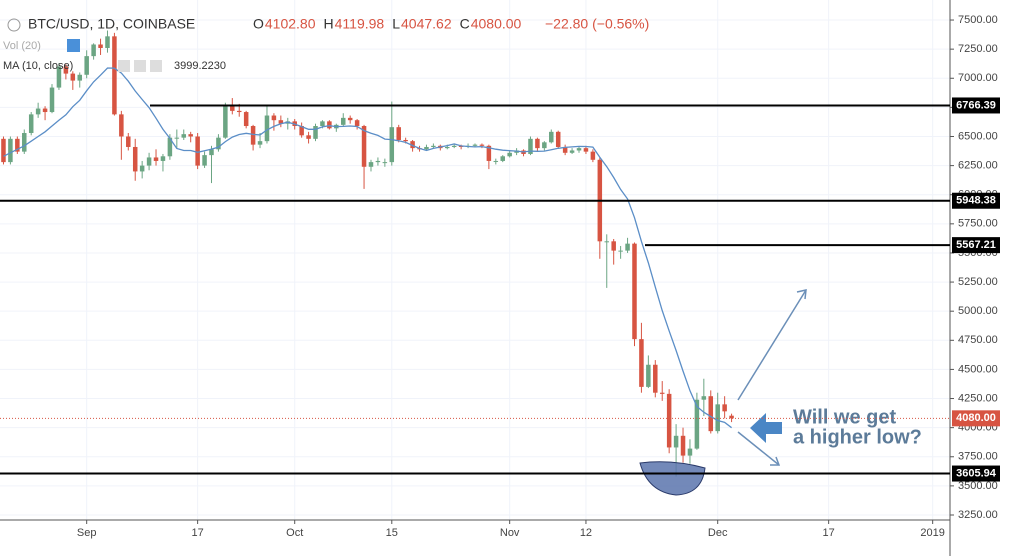  What do you see at coordinates (496, 24) in the screenshot?
I see `header-value: 4080.00` at bounding box center [496, 24].